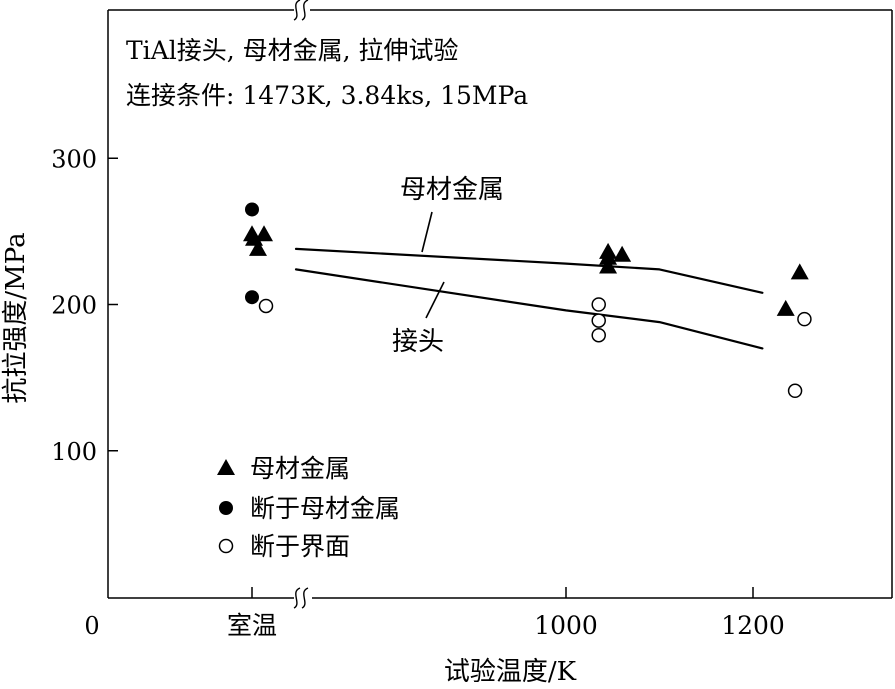  I want to click on curves, so click(529, 280).